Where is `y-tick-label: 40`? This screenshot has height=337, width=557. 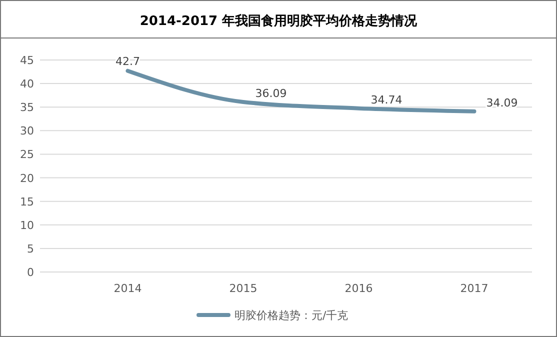 y-tick-label: 40 is located at coordinates (27, 84).